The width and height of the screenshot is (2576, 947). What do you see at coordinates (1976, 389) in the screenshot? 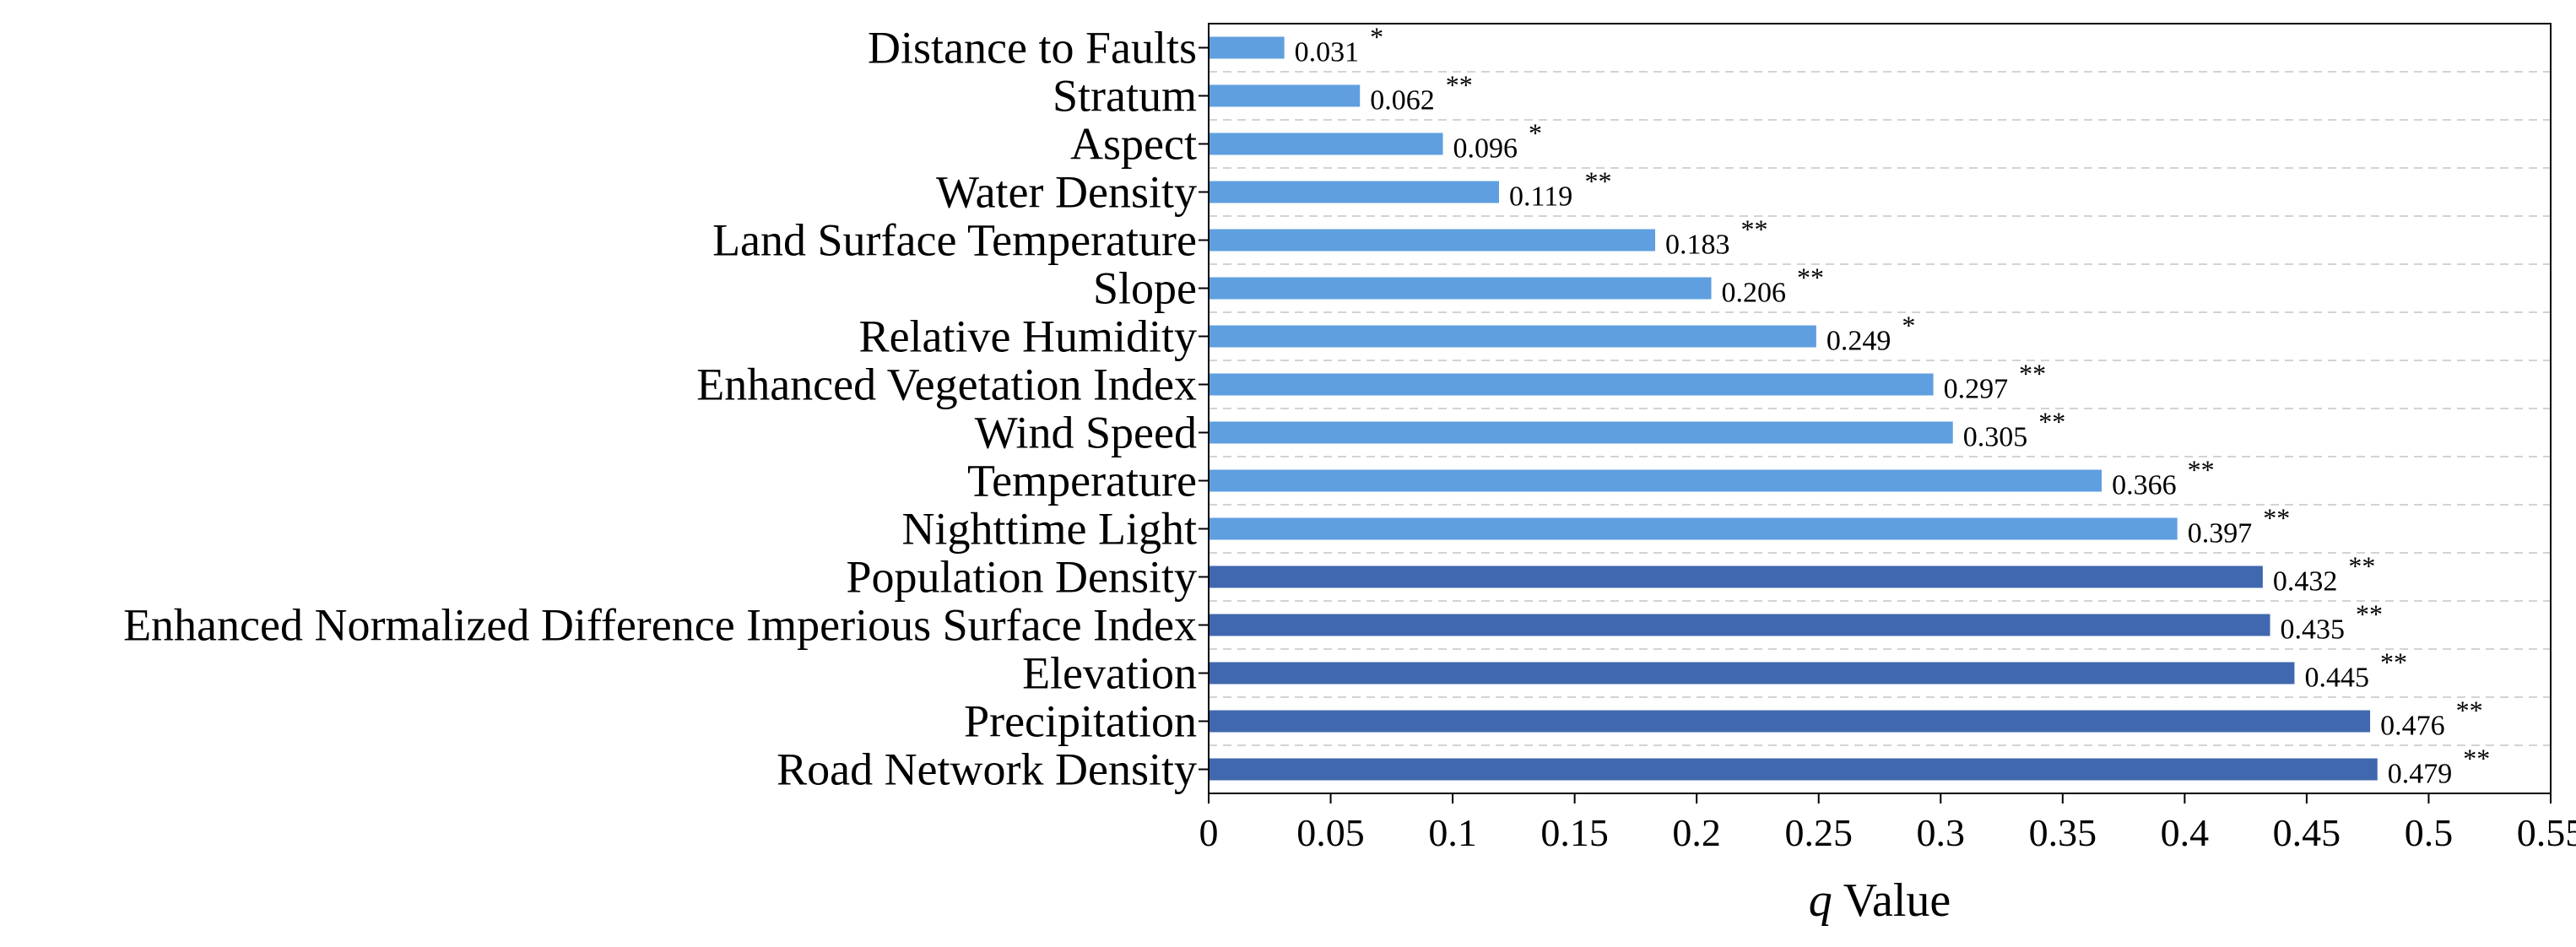
I see `value-label: 0.297` at bounding box center [1976, 389].